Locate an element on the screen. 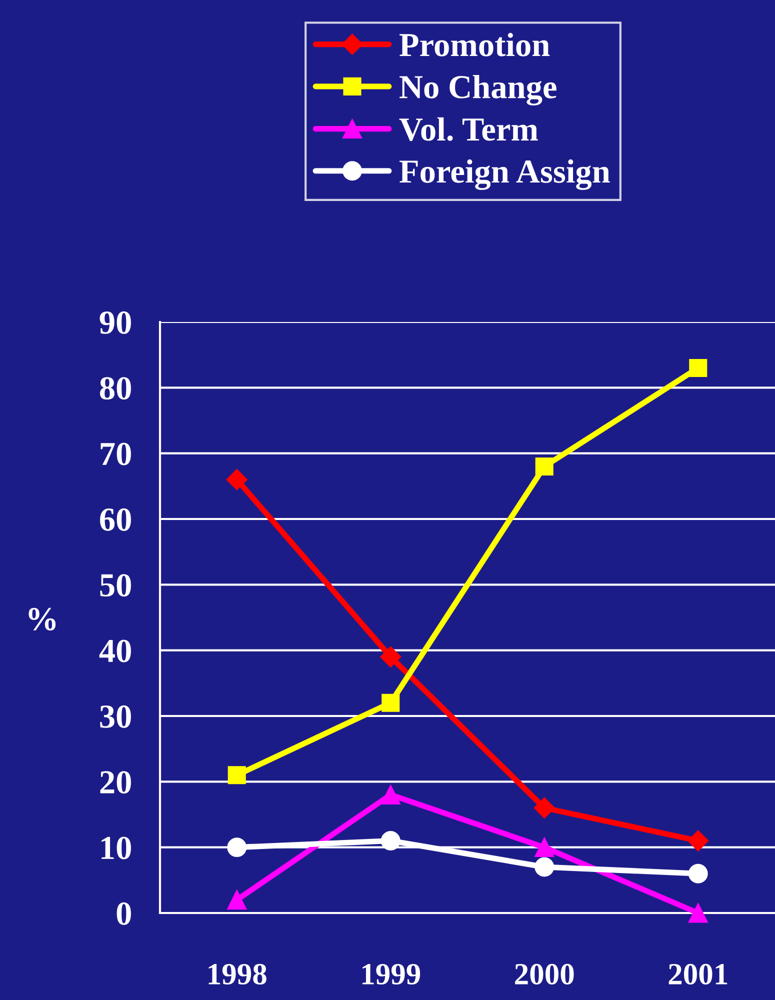 This screenshot has height=1000, width=775. legend-label: No Change is located at coordinates (478, 90).